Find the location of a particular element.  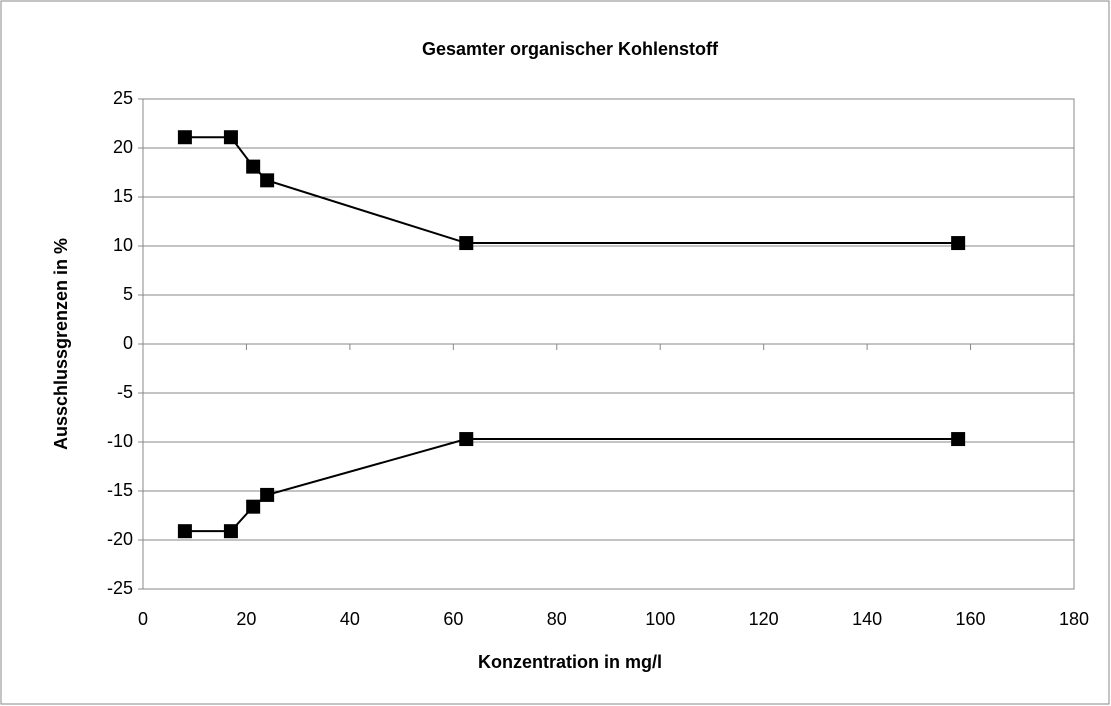

y-tick-label: -10 is located at coordinates (120, 441).